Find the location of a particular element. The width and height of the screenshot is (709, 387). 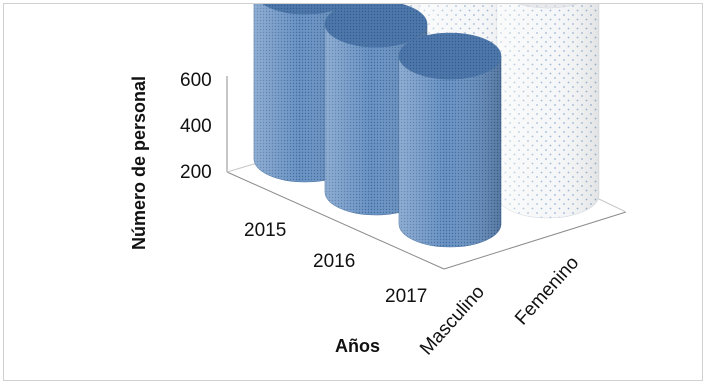

y-tick-label: 600 is located at coordinates (196, 80).